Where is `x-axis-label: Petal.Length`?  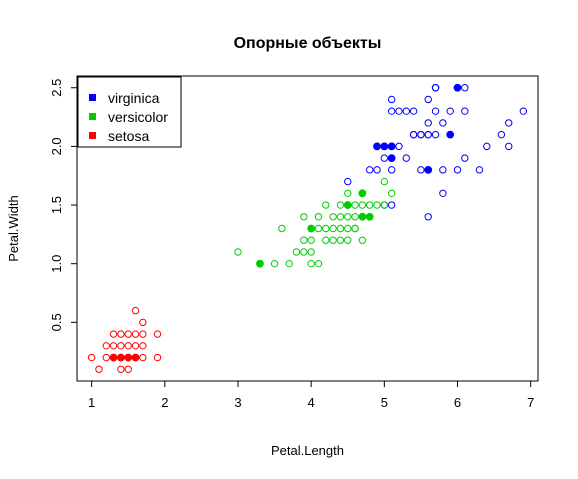
x-axis-label: Petal.Length is located at coordinates (307, 450).